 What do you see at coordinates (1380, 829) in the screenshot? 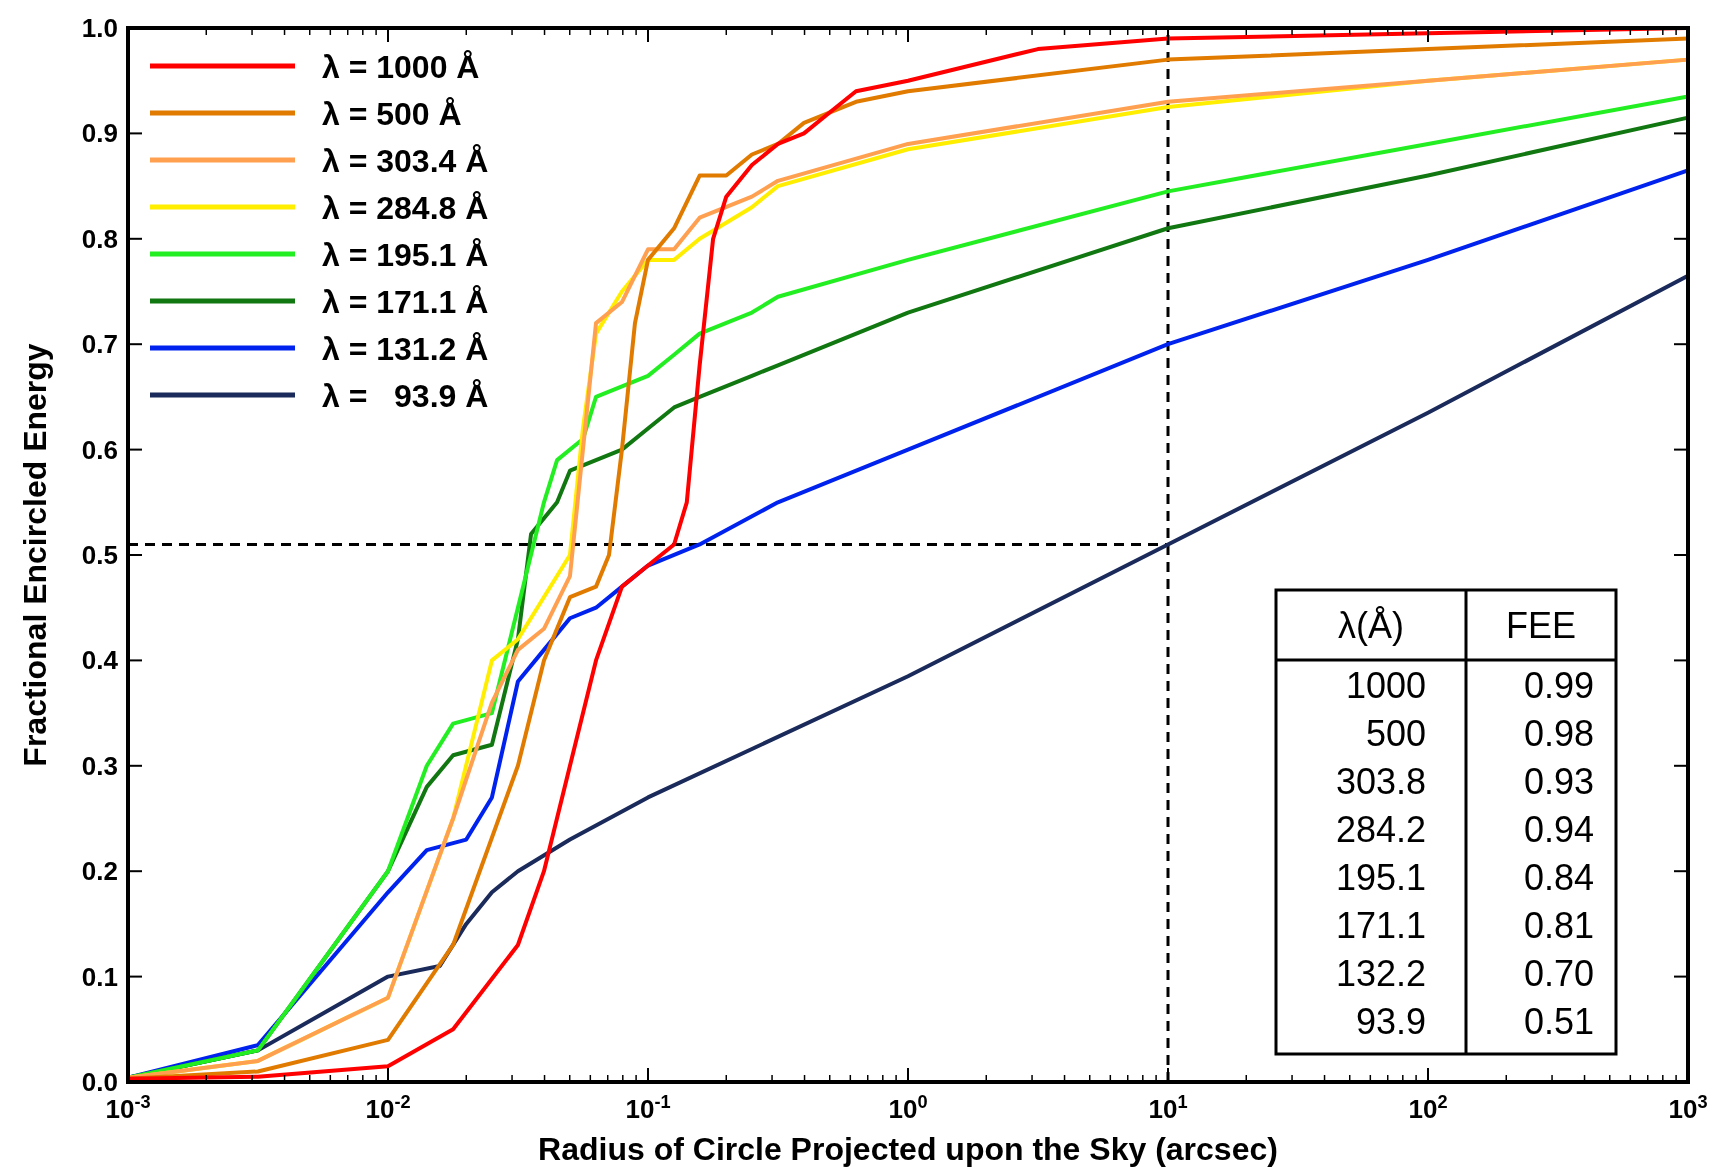
I see `annotation: 284.2` at bounding box center [1380, 829].